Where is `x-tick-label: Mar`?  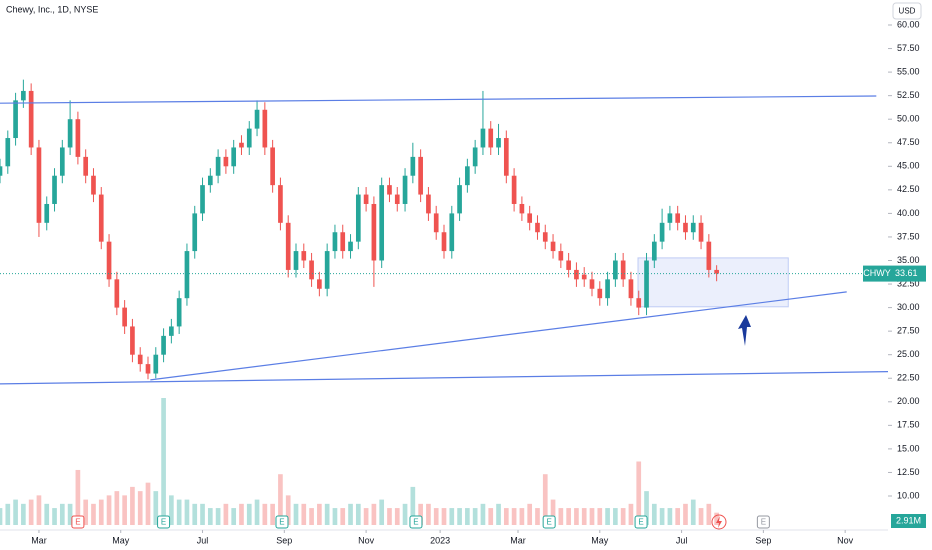
x-tick-label: Mar is located at coordinates (39, 540).